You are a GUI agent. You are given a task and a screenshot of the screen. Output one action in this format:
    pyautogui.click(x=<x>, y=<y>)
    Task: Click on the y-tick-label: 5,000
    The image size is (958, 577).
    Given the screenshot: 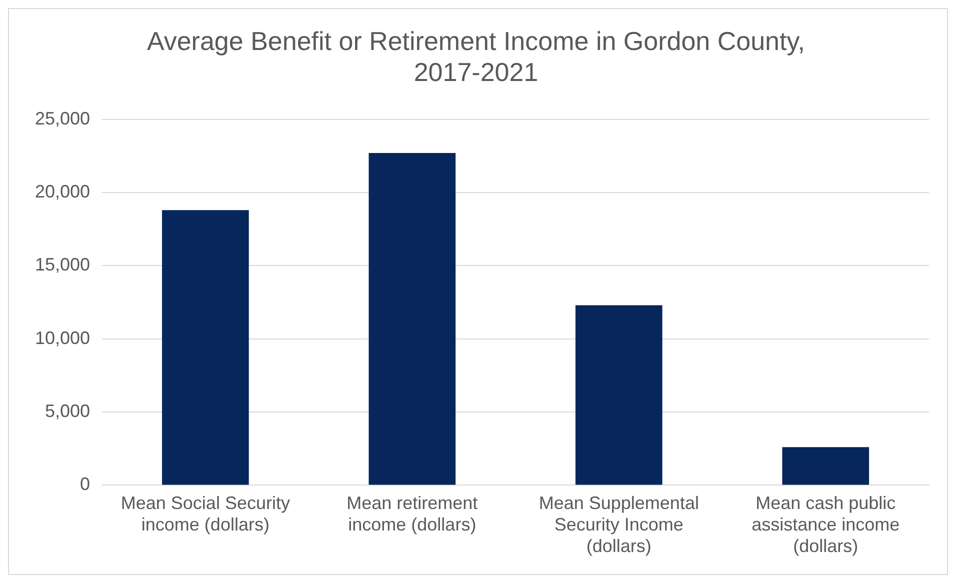 What is the action you would take?
    pyautogui.click(x=67, y=411)
    